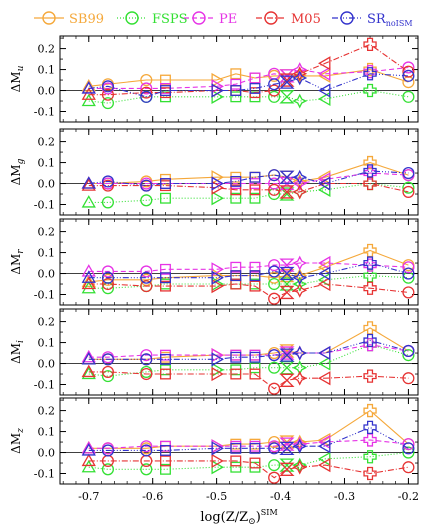 The image size is (440, 529). What do you see at coordinates (21, 68) in the screenshot?
I see `y-axis-label-sub: u` at bounding box center [21, 68].